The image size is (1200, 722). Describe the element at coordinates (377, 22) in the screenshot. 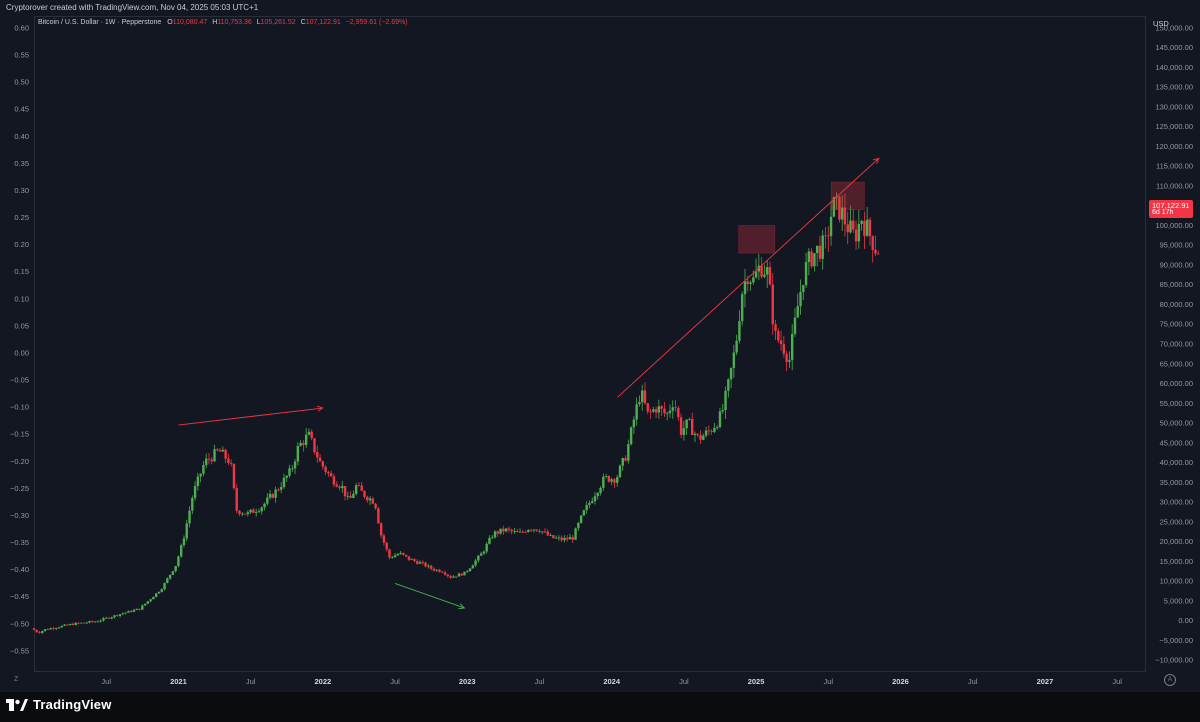

I see `legend-change: −2,959.61 (−2.69%)` at that location.